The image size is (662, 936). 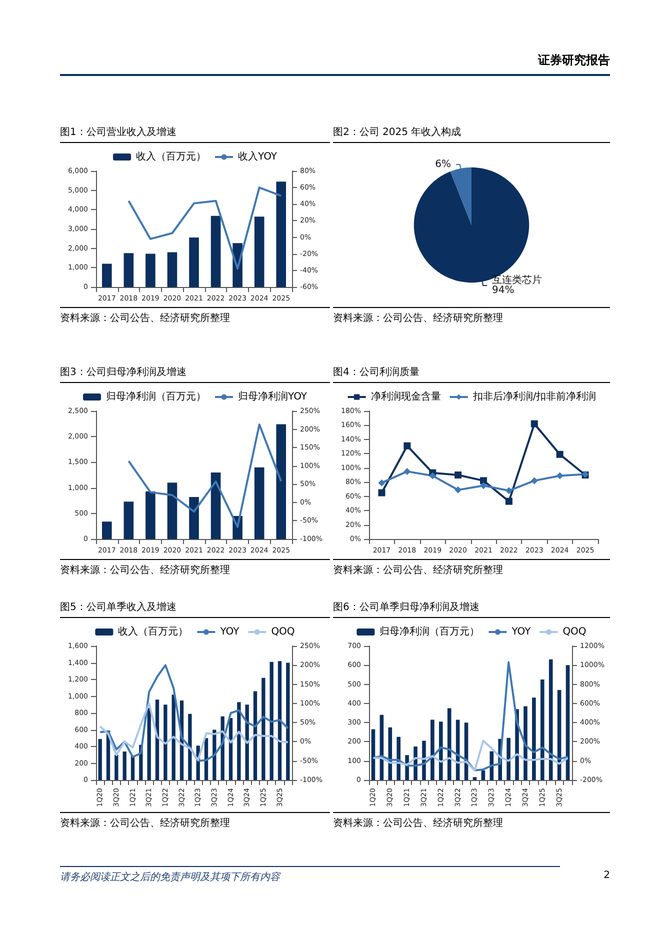 What do you see at coordinates (471, 609) in the screenshot?
I see `chart-title: 图6：公司单季归母净利润及增速` at bounding box center [471, 609].